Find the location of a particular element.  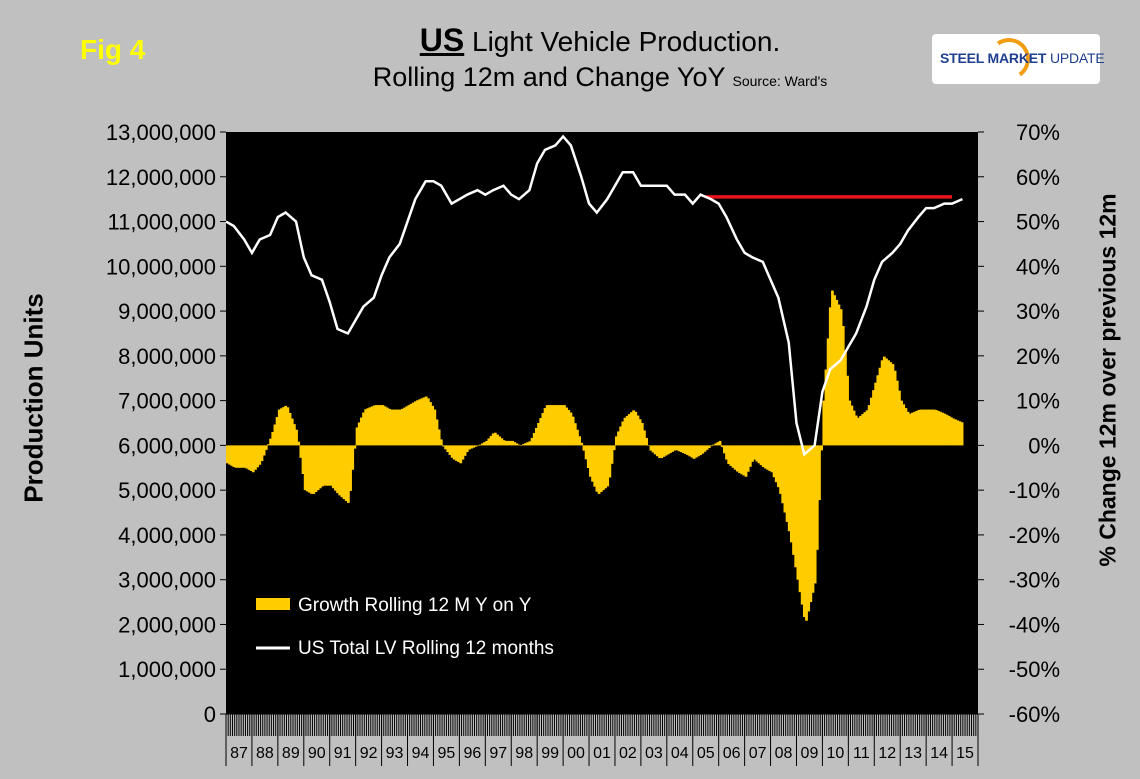

y-left-tick-label: 8,000,000 is located at coordinates (167, 356).